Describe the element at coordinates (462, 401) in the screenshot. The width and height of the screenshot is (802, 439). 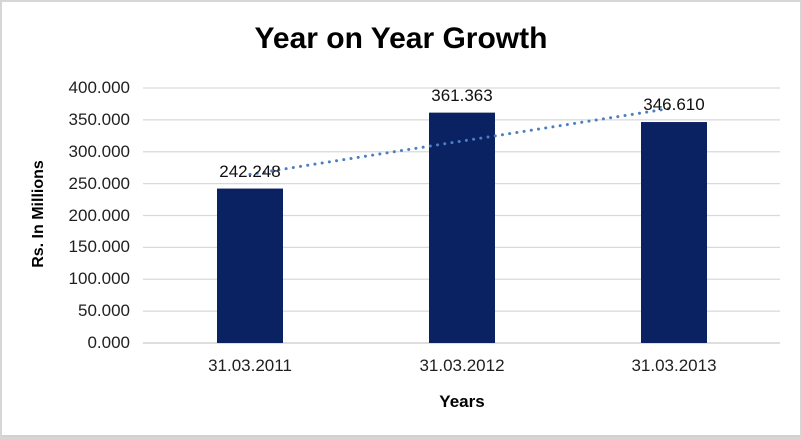
I see `x-axis-title: Years` at that location.